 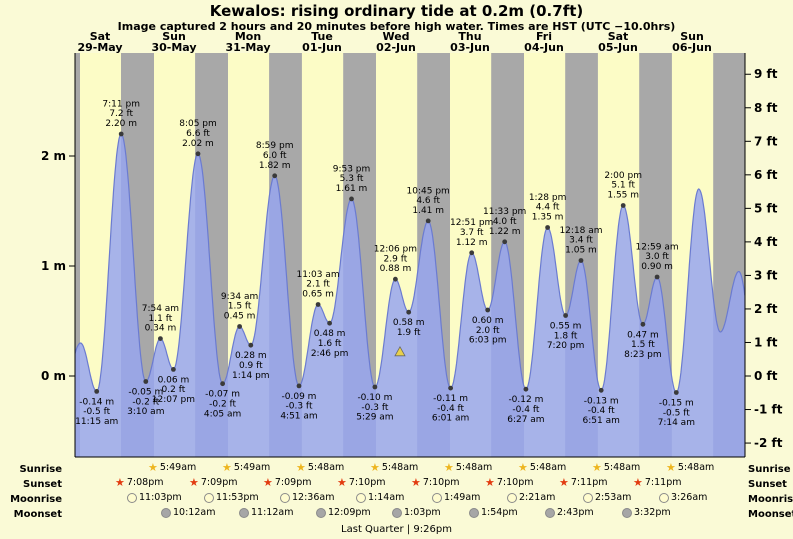 What do you see at coordinates (525, 400) in the screenshot?
I see `tide-annotation-line: -0.12 m` at bounding box center [525, 400].